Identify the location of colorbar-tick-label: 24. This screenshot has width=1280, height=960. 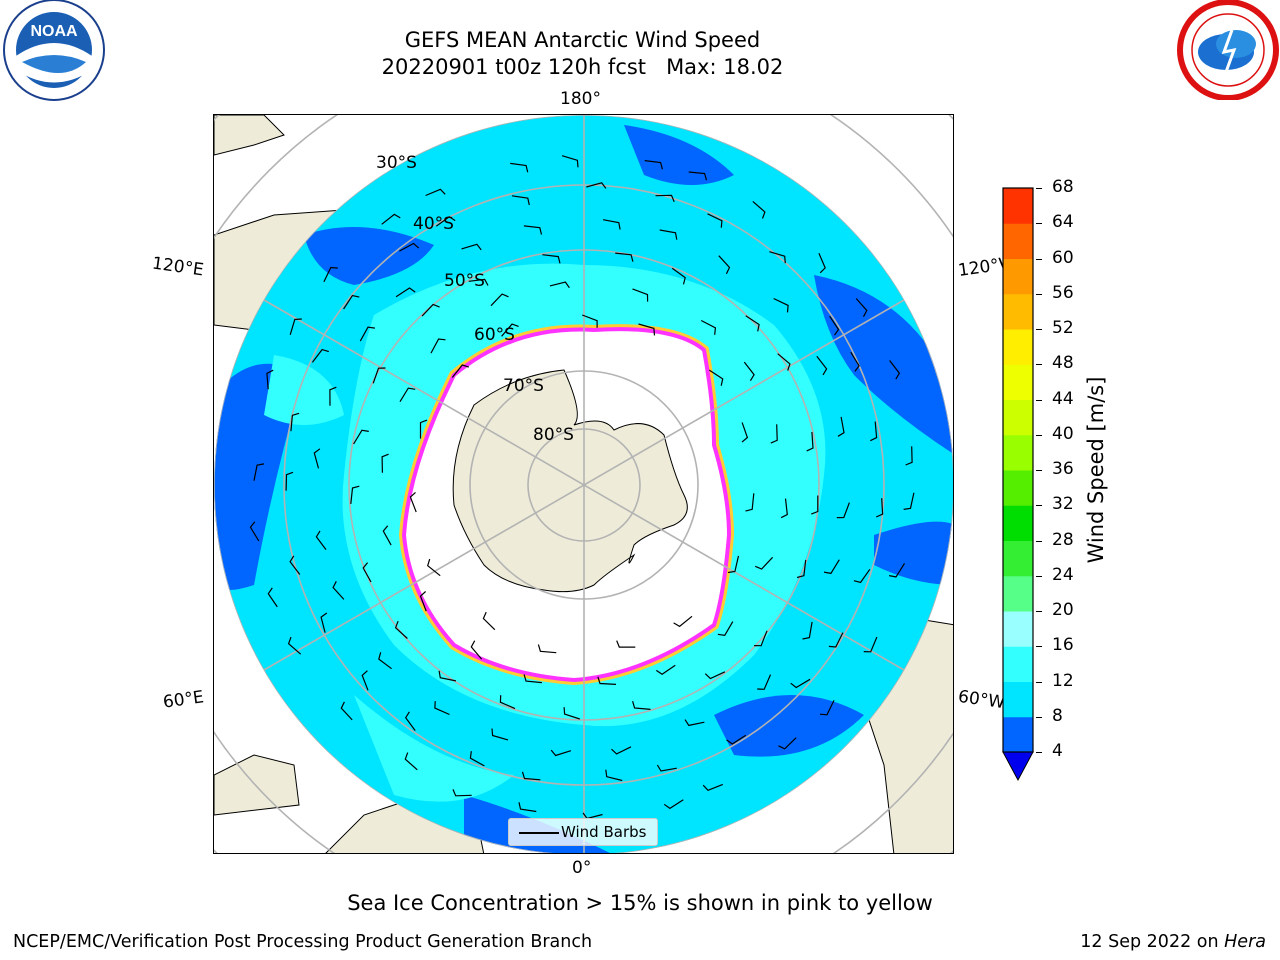
(1063, 574).